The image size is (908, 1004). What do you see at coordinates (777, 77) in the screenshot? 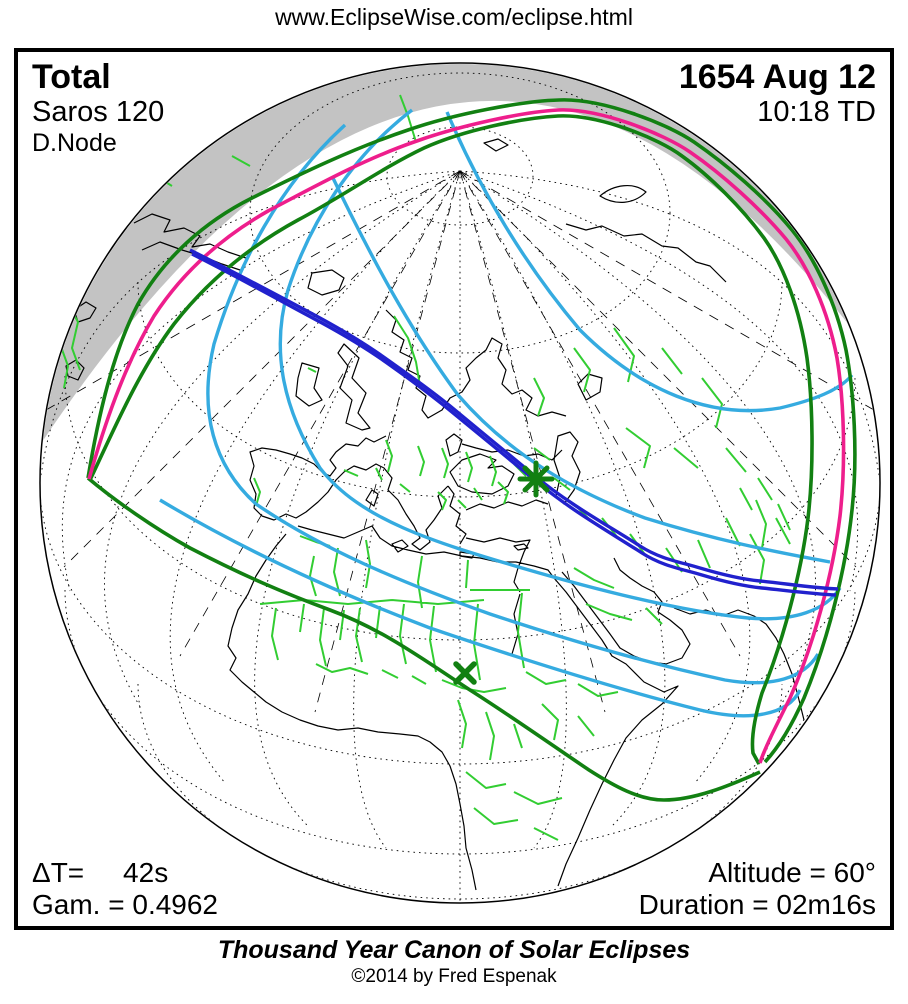
I see `eclipse-date: 1654 Aug 12` at bounding box center [777, 77].